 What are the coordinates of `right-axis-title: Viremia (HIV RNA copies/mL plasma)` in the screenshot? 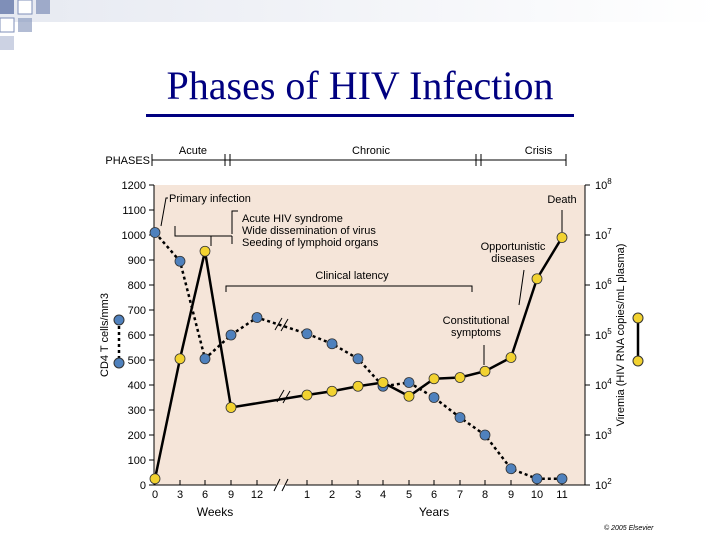 It's located at (621, 335).